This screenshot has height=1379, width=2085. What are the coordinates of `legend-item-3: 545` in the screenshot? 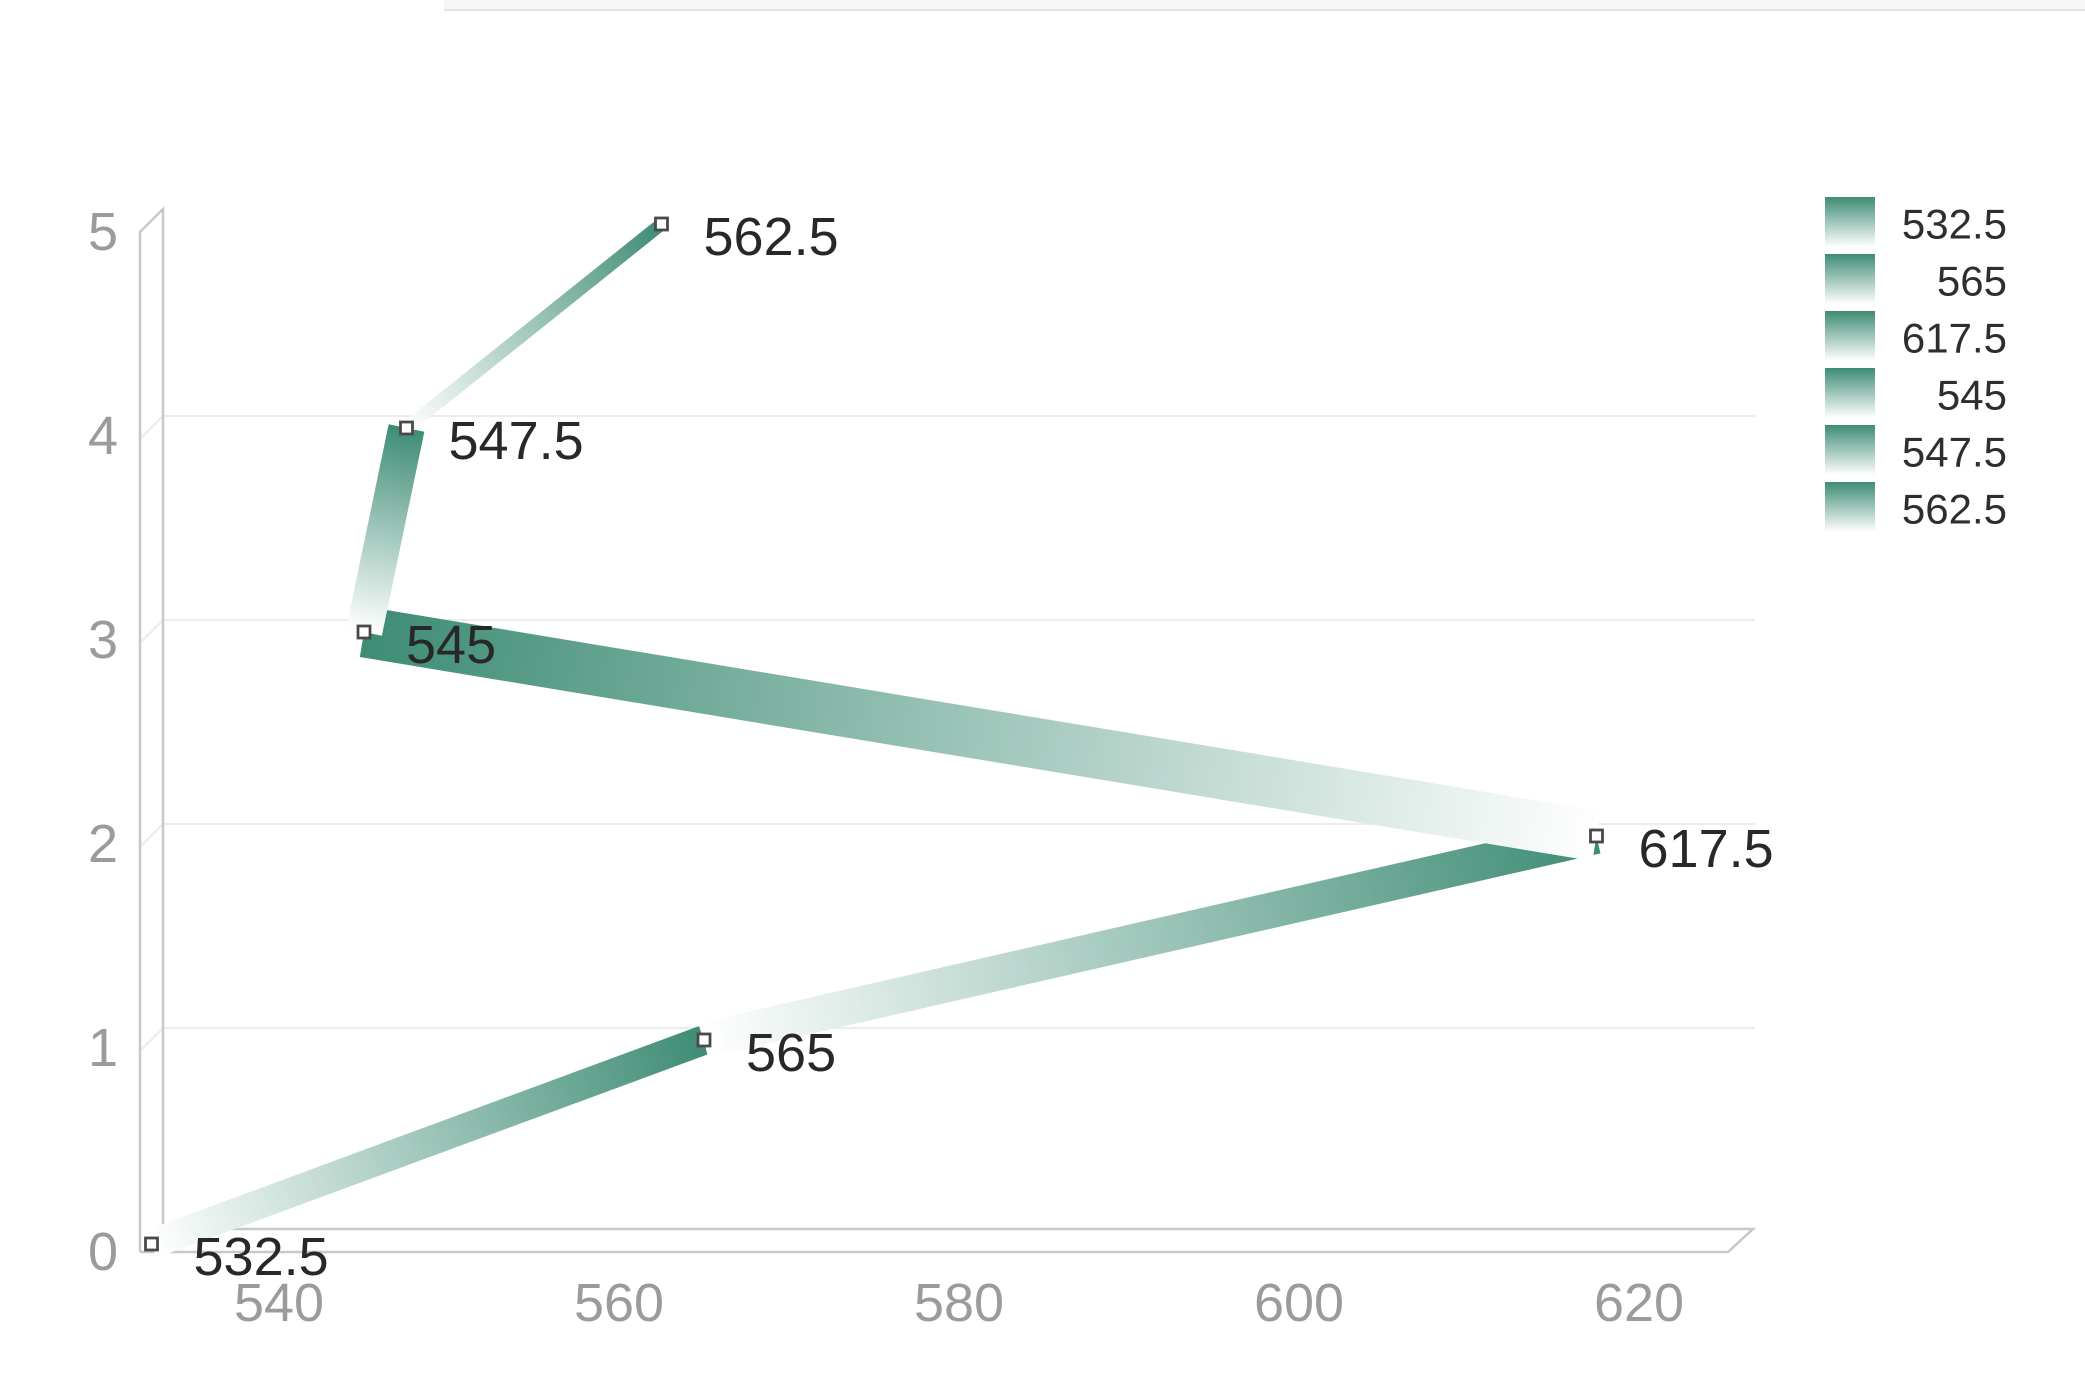 It's located at (1916, 393).